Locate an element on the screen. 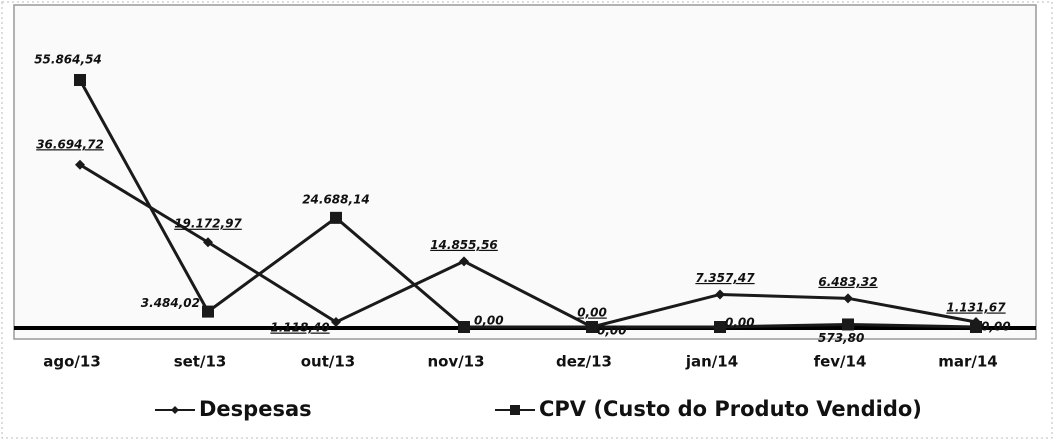  x-tick-label: mar/14 is located at coordinates (968, 362).